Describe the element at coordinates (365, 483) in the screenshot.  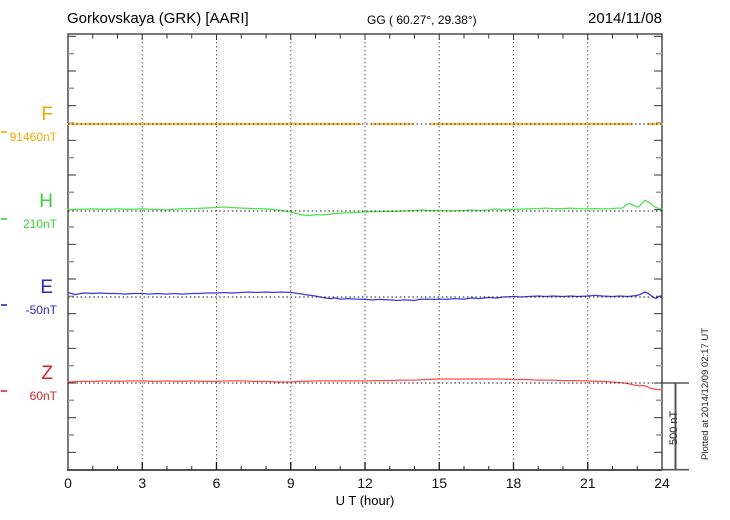
I see `x-tick-label-12: 12` at that location.